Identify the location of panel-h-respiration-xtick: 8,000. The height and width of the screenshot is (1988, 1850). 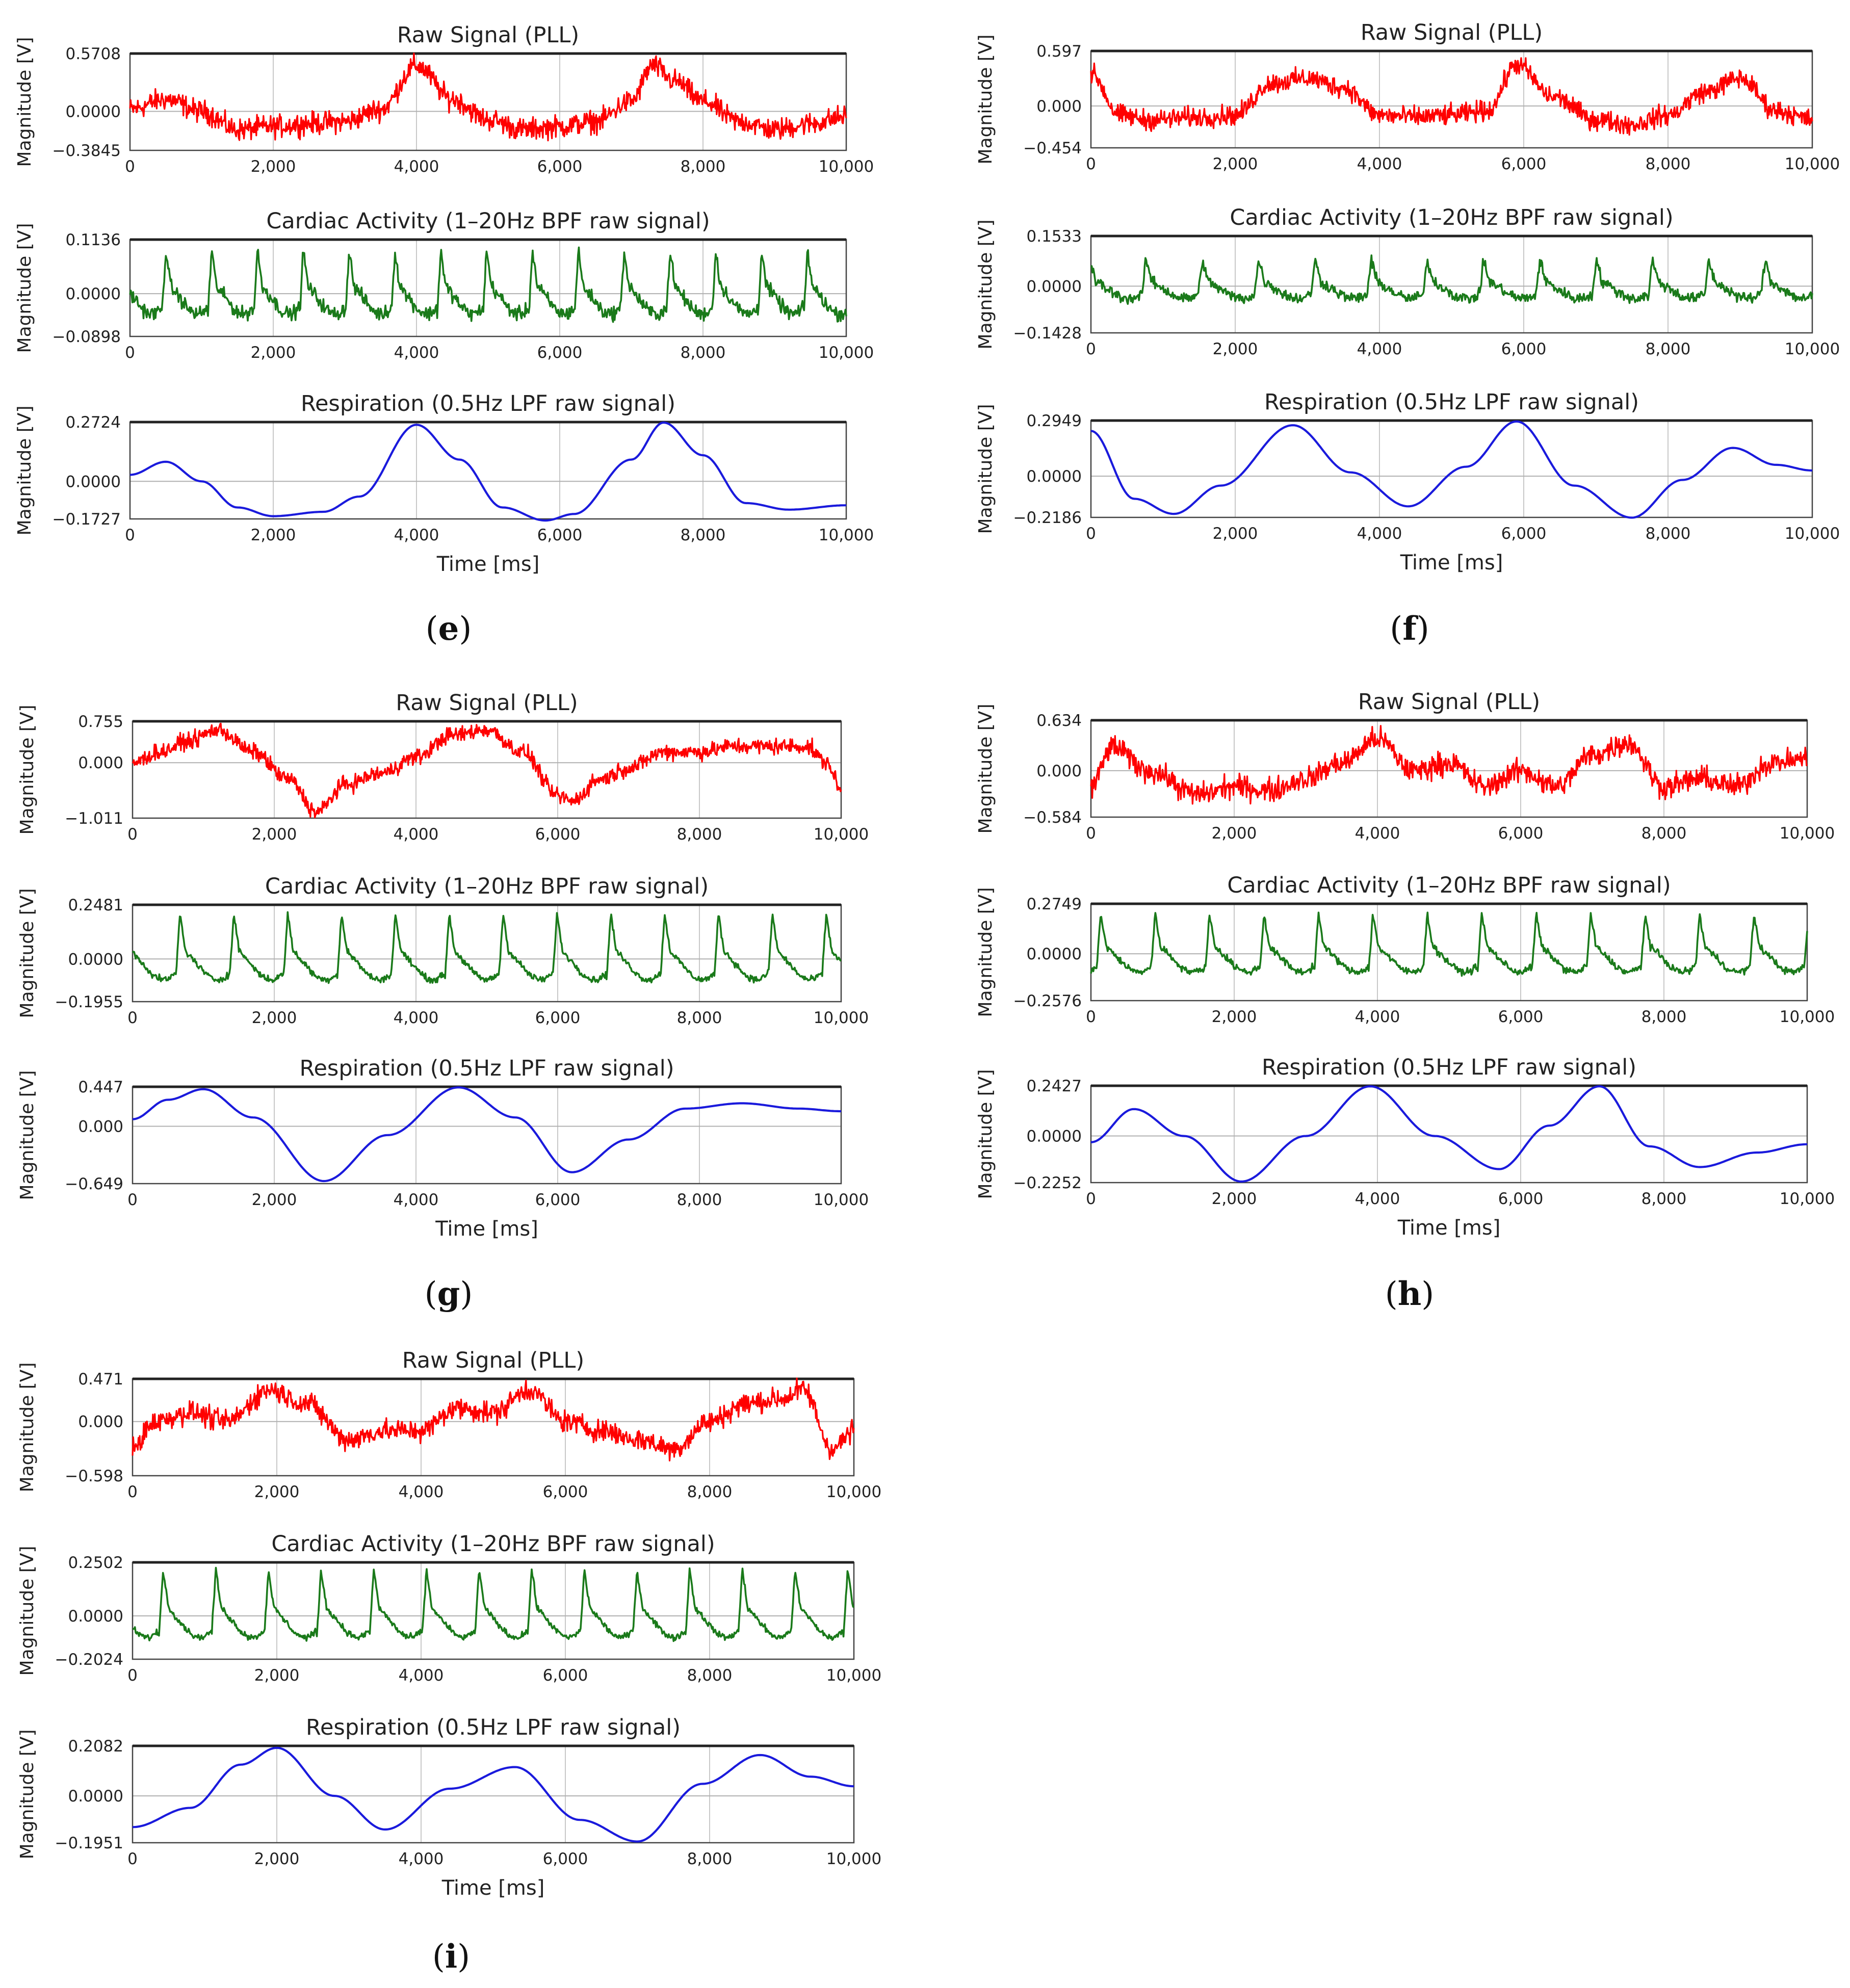
(1664, 1199).